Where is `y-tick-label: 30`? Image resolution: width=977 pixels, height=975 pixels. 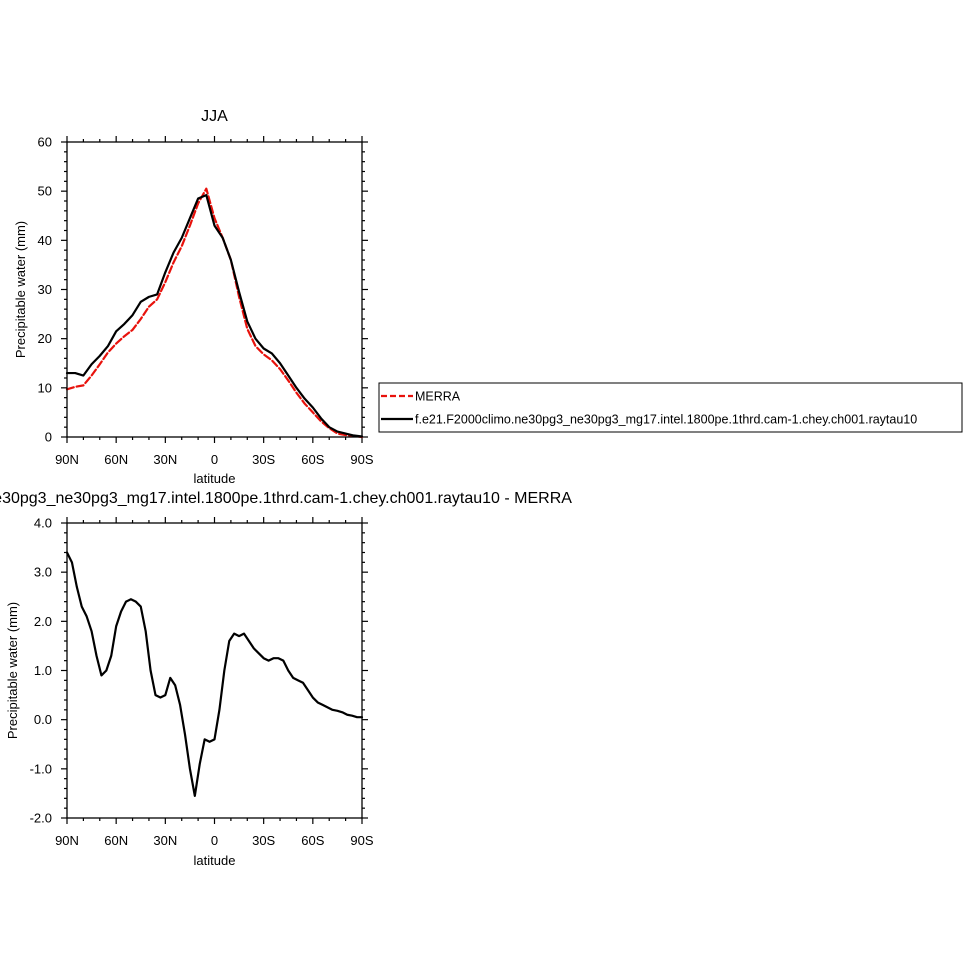 y-tick-label: 30 is located at coordinates (45, 289).